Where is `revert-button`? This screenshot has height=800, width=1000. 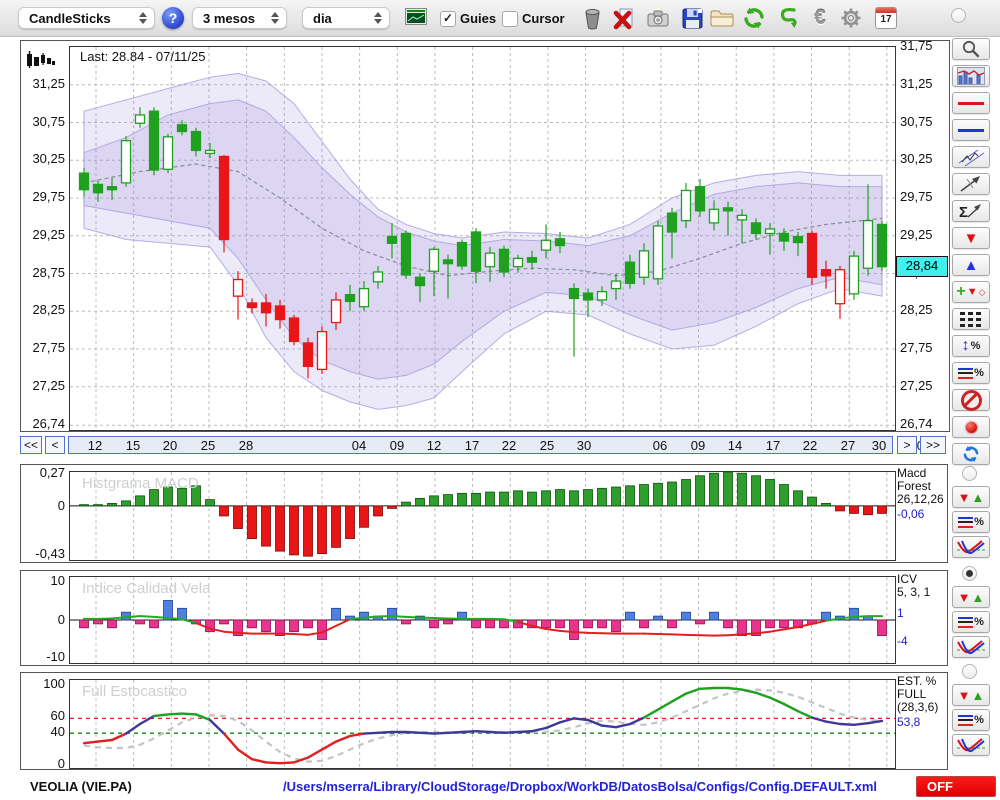
revert-button is located at coordinates (787, 18).